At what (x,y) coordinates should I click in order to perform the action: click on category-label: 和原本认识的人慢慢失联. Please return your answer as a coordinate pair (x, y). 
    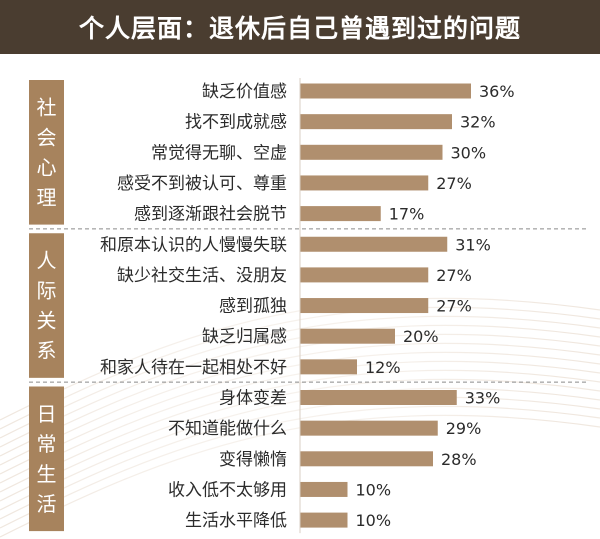
    Looking at the image, I should click on (193, 244).